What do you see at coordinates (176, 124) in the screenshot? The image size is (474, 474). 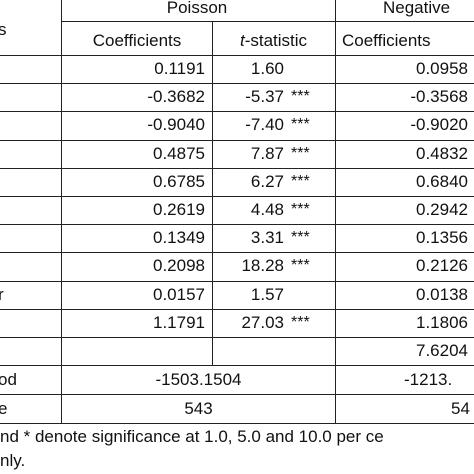 I see `cell-coef-poisson: -0.9040` at bounding box center [176, 124].